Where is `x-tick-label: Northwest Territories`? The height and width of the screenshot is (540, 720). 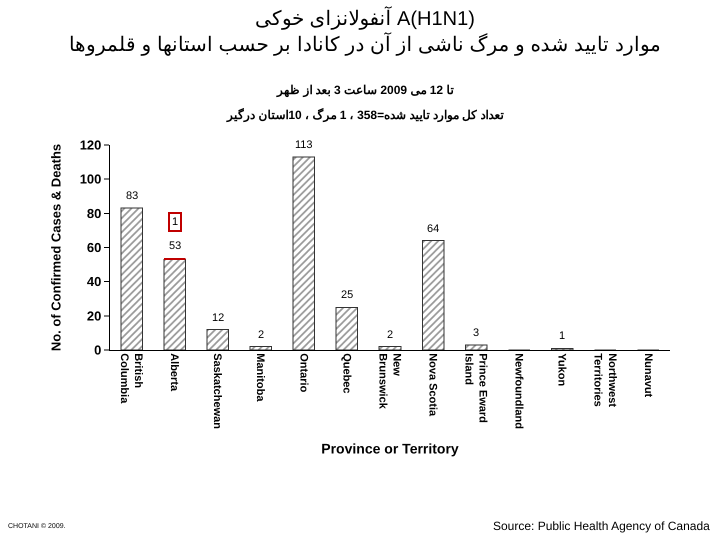 x-tick-label: Northwest Territories is located at coordinates (605, 380).